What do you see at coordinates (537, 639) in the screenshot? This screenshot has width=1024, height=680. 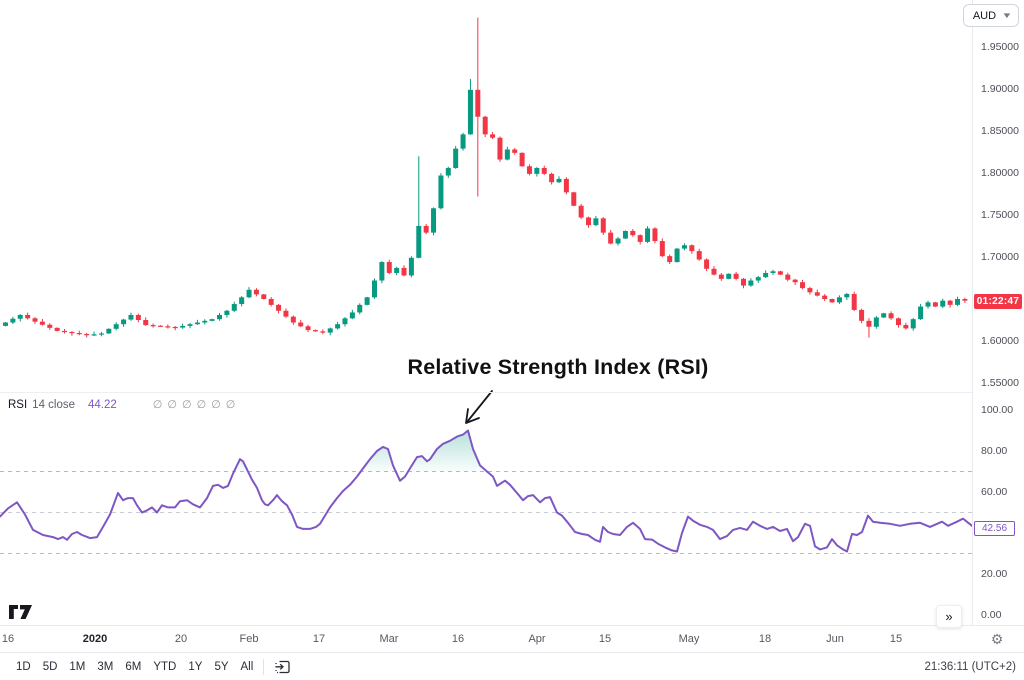 I see `time-axis-label: Apr` at bounding box center [537, 639].